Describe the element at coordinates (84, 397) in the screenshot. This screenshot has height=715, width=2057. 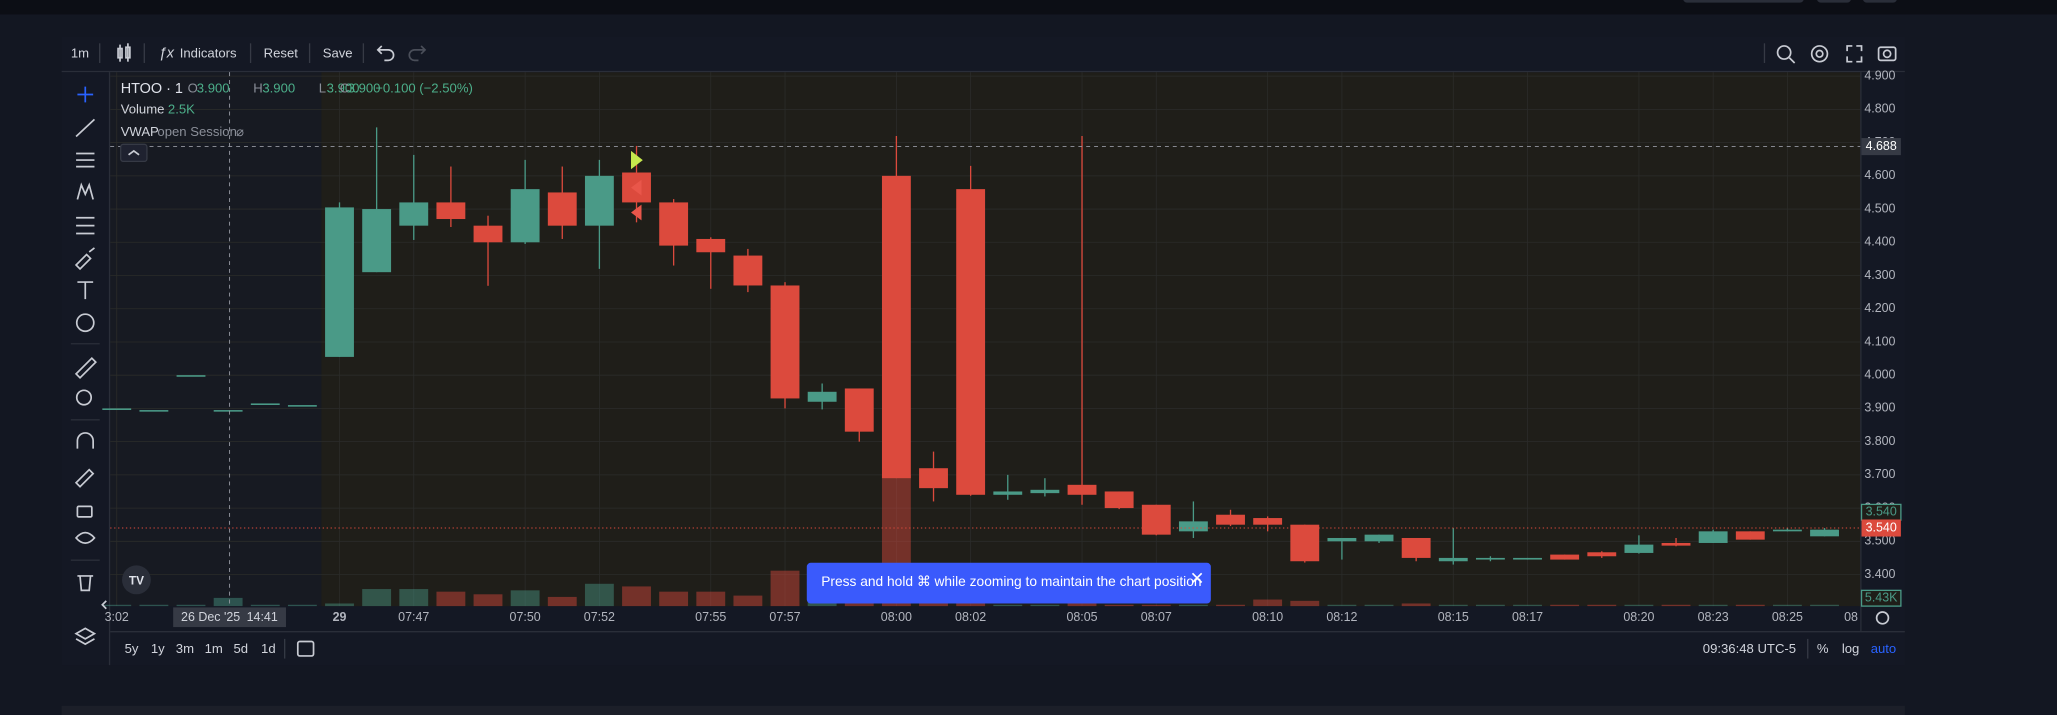
I see `zoom-tool` at that location.